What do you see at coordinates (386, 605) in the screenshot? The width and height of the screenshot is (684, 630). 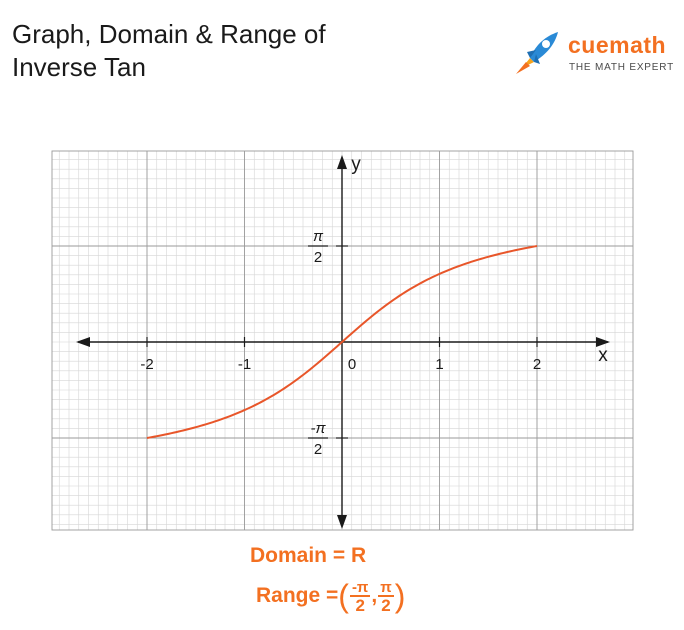 I see `range-upper-den: 2` at bounding box center [386, 605].